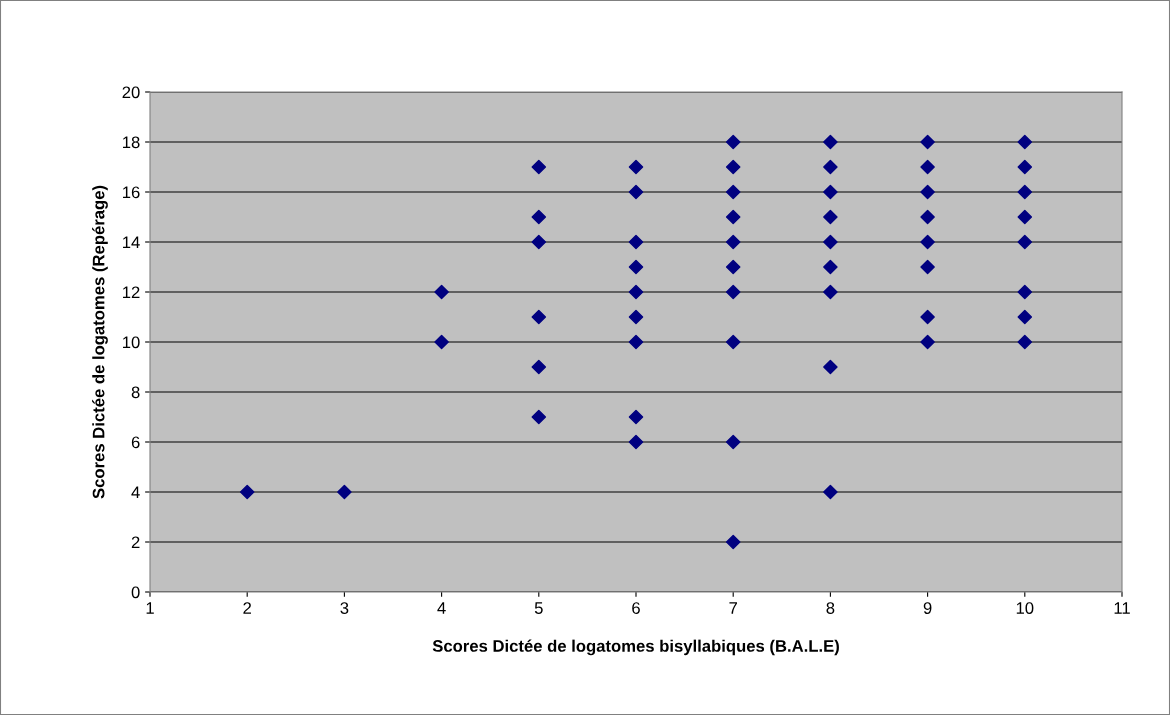  Describe the element at coordinates (635, 647) in the screenshot. I see `x-axis-title: Scores Dictée de logatomes bisyllabiques (B.A.L.E)` at that location.